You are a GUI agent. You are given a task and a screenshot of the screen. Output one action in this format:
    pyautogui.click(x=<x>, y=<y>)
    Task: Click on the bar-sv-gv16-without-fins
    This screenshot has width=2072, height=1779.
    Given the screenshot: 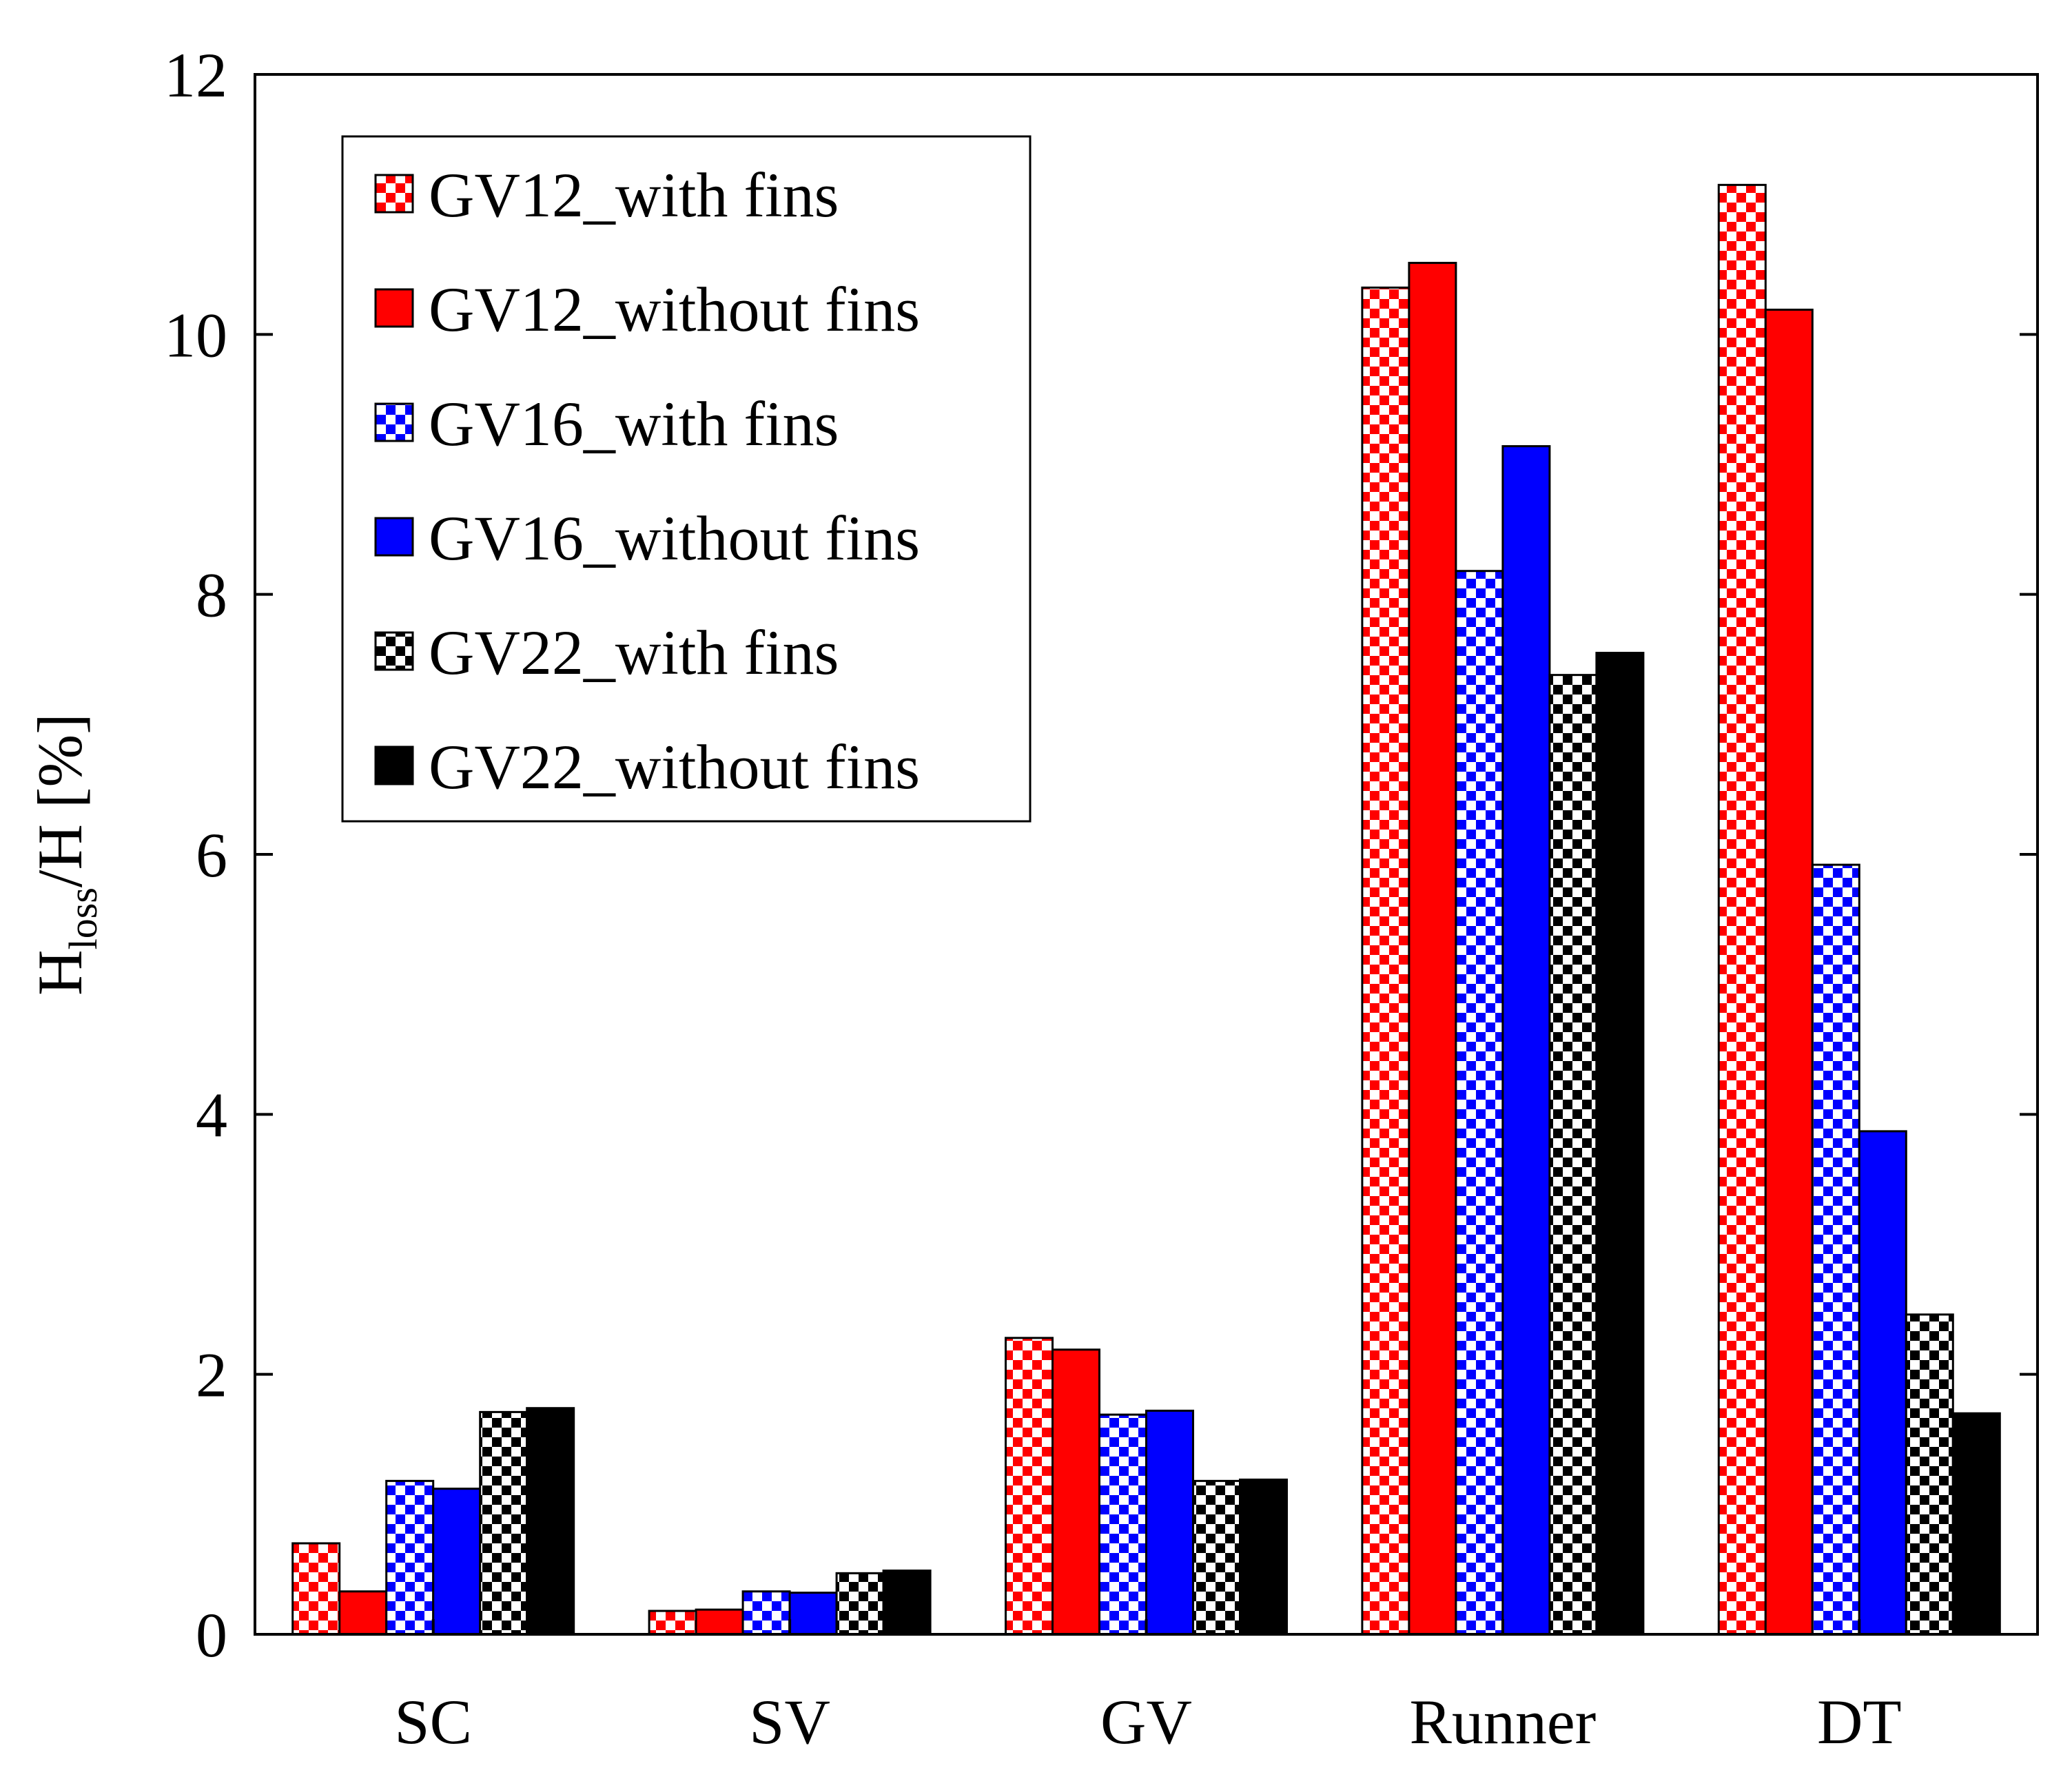 What is the action you would take?
    pyautogui.click(x=813, y=1614)
    